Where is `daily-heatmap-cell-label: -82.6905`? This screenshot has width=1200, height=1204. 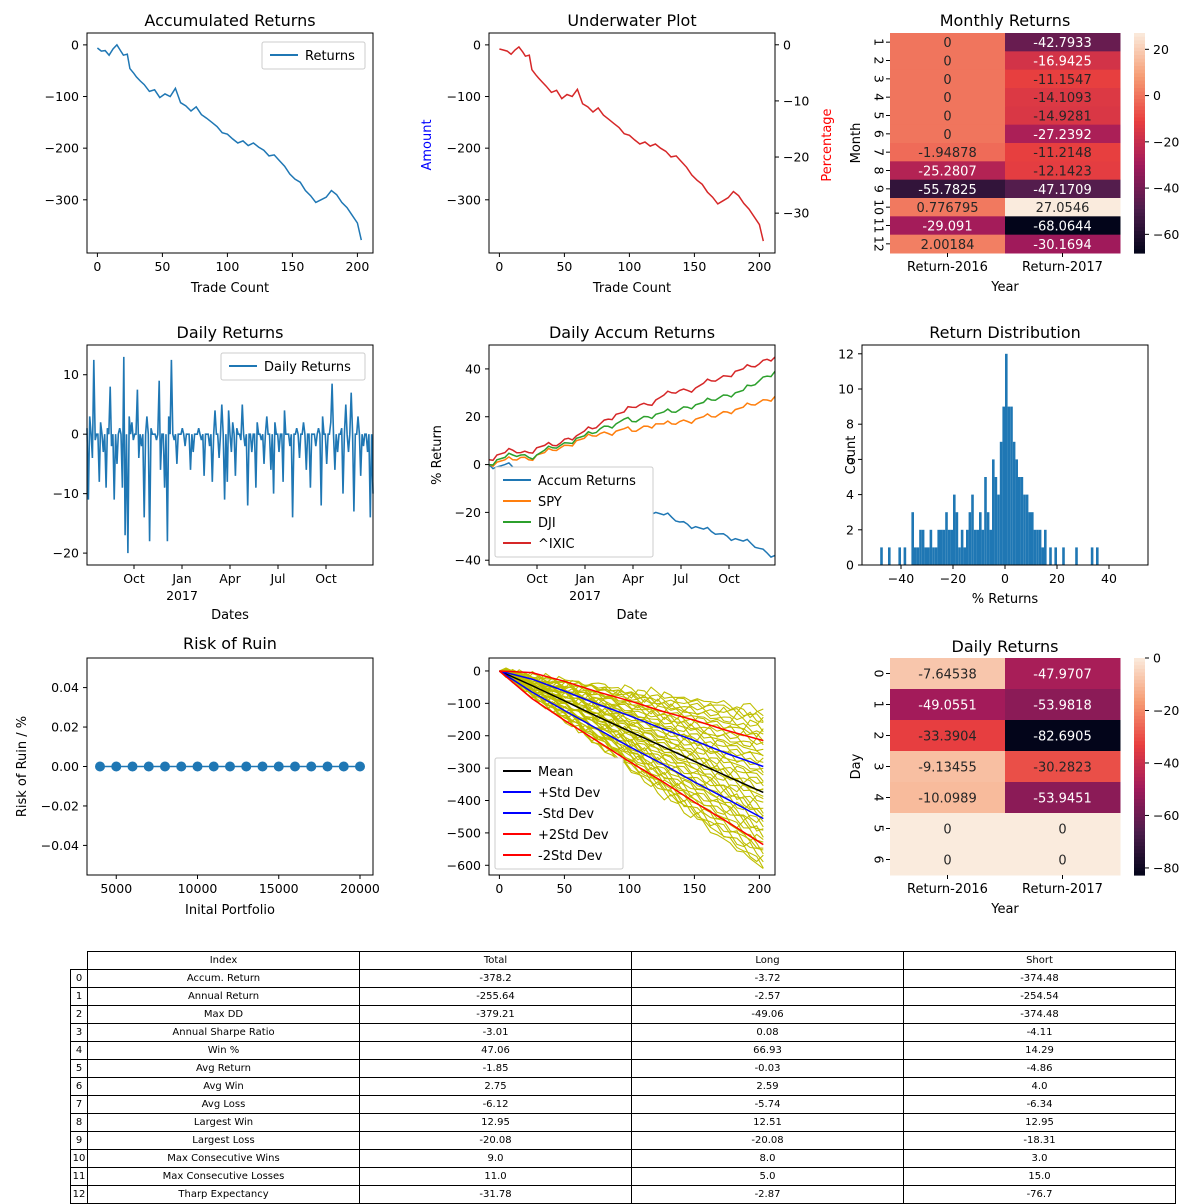
daily-heatmap-cell-label: -82.6905 is located at coordinates (1062, 737).